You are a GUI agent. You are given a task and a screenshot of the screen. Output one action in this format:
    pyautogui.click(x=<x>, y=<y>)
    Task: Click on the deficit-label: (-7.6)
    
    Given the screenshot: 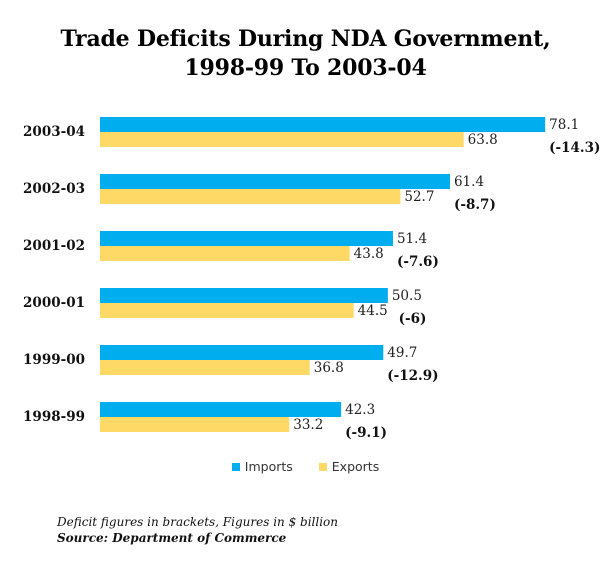 What is the action you would take?
    pyautogui.click(x=418, y=262)
    